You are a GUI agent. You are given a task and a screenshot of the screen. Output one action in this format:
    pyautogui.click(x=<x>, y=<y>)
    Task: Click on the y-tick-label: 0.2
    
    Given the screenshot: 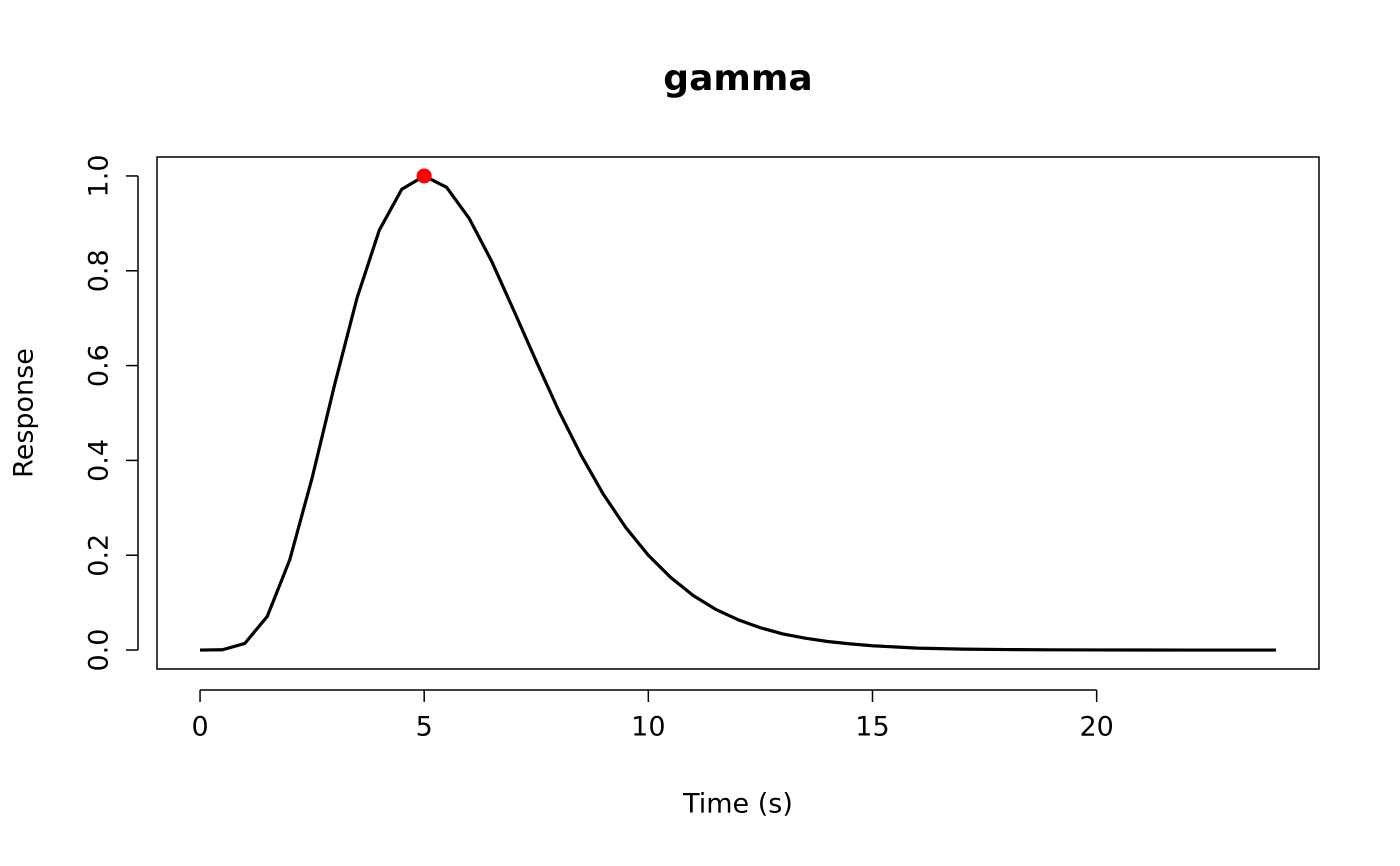 What is the action you would take?
    pyautogui.click(x=99, y=555)
    